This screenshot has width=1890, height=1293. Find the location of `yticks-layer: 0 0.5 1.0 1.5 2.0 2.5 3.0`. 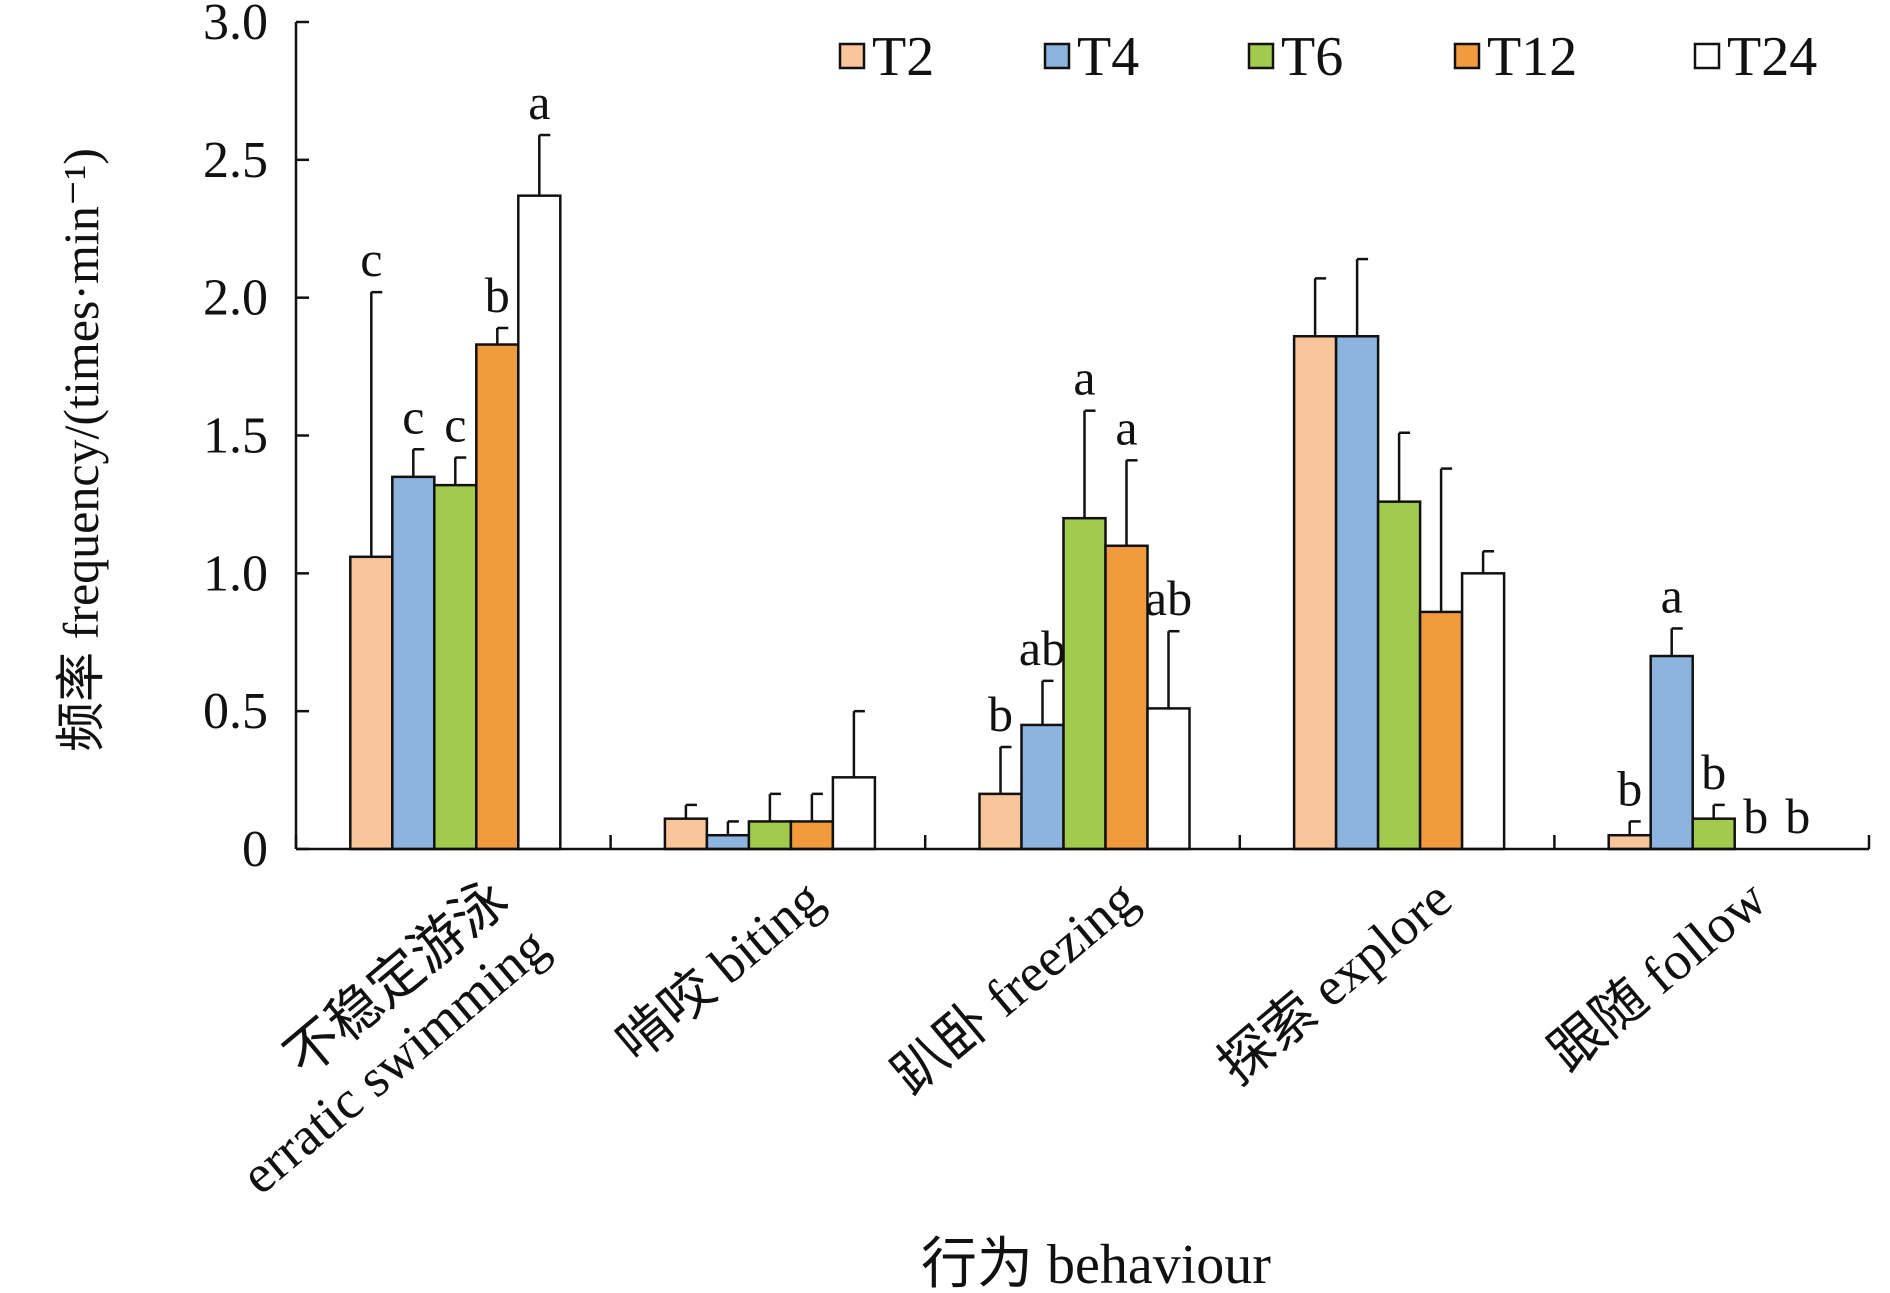

yticks-layer: 0 0.5 1.0 1.5 2.0 2.5 3.0 is located at coordinates (256, 439).